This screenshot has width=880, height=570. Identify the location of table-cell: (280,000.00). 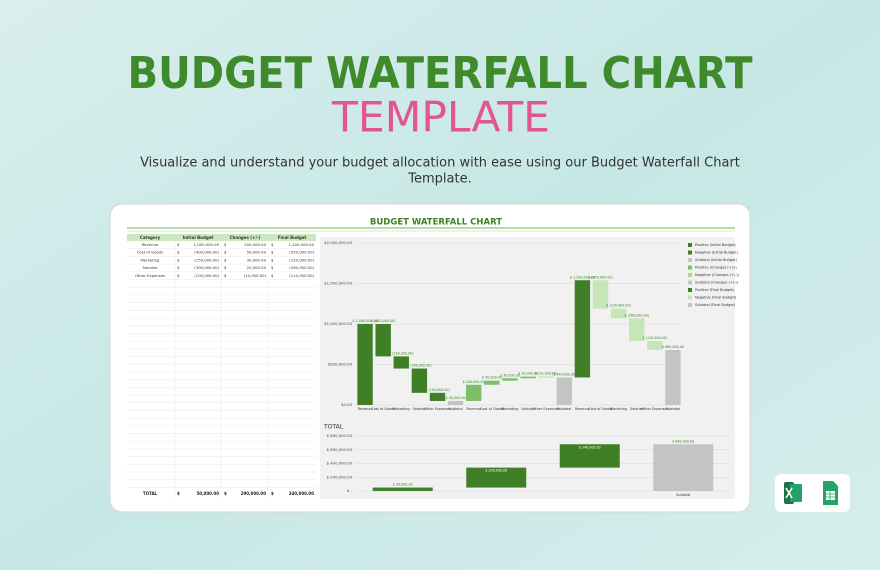
(301, 267).